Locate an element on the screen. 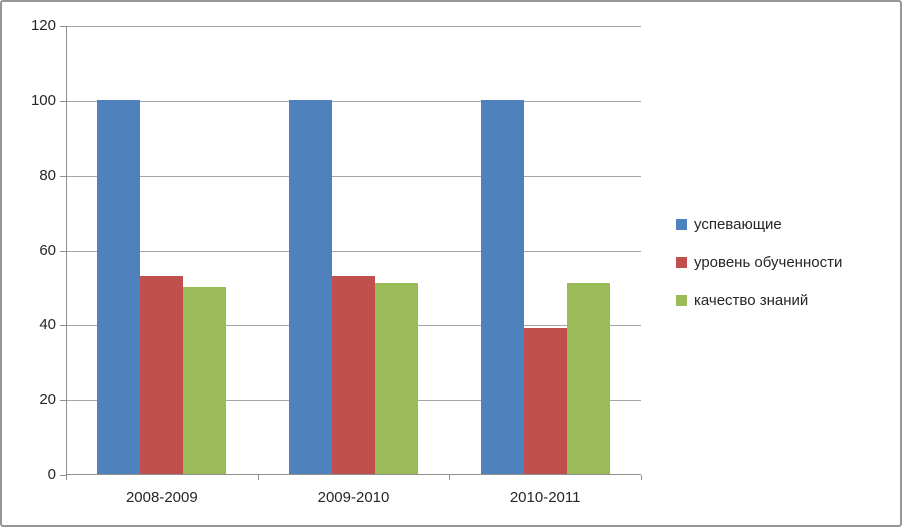  bar-series2-2008-2009 is located at coordinates (162, 374).